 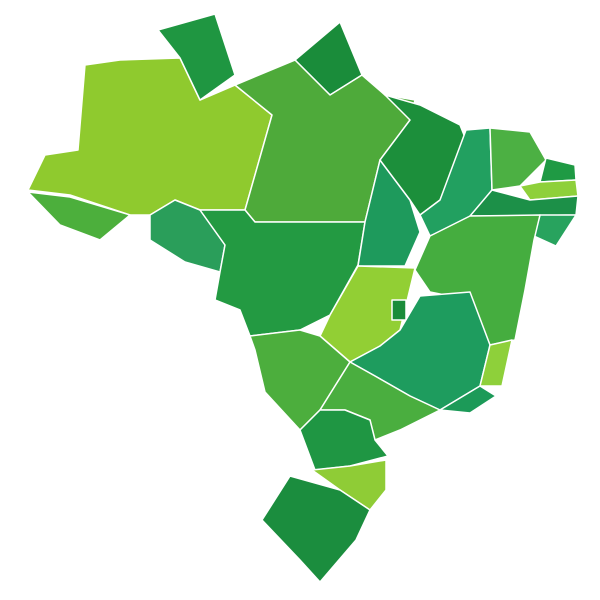 I want to click on ceara, so click(x=518, y=159).